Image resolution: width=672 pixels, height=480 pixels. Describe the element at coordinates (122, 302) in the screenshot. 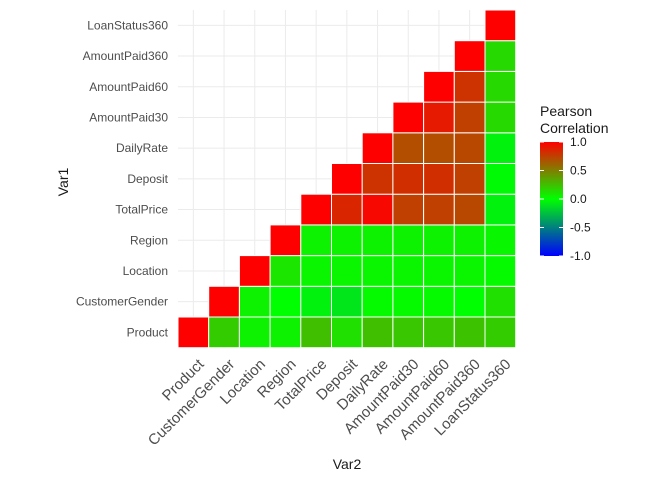

I see `y-tick-label: CustomerGender` at that location.